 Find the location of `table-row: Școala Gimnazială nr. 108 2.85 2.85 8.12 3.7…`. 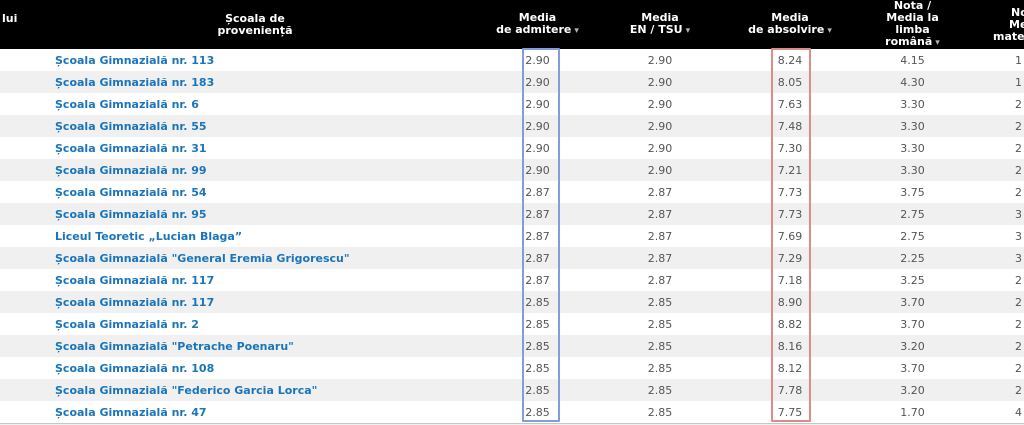

table-row: Școala Gimnazială nr. 108 2.85 2.85 8.12 3.7… is located at coordinates (512, 368).